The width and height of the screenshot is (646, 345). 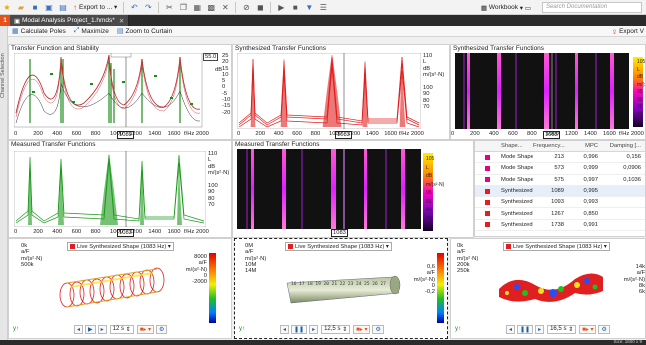 What do you see at coordinates (134, 7) in the screenshot?
I see `undo-icon: ↶` at bounding box center [134, 7].